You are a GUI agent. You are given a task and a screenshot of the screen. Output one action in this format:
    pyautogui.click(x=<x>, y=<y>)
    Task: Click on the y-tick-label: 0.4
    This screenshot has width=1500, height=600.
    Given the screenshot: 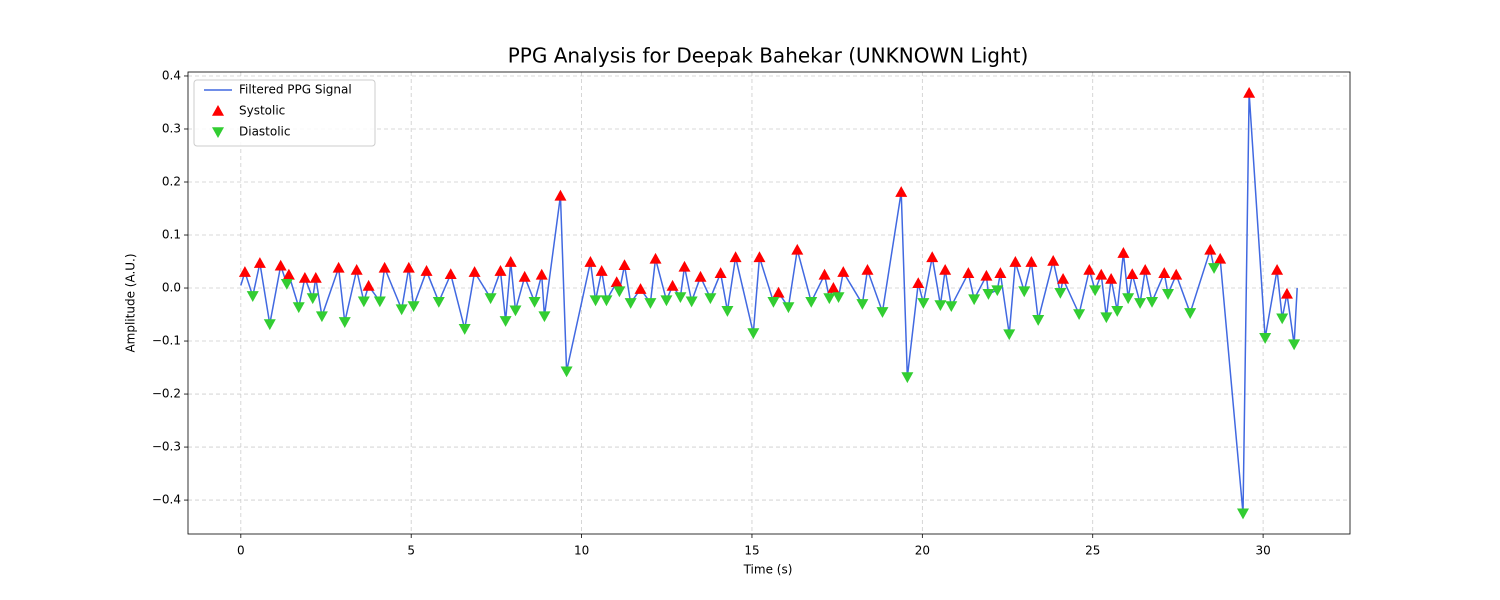 What is the action you would take?
    pyautogui.click(x=171, y=75)
    